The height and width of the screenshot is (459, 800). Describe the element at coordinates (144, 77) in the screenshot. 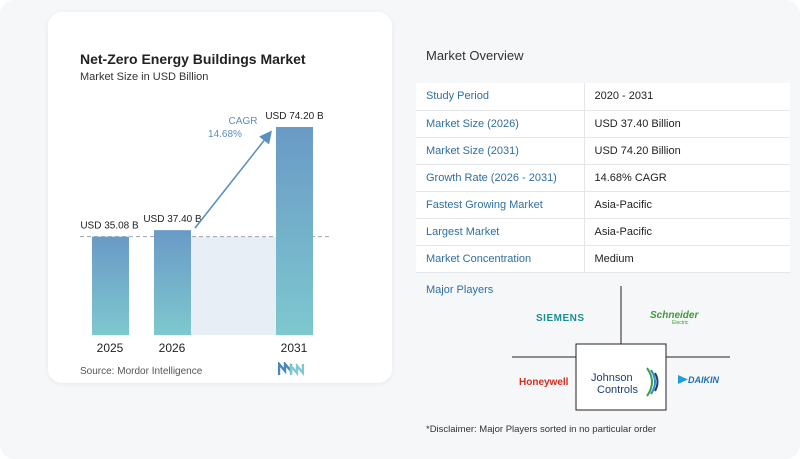

I see `chart-subtitle: Market Size in USD Billion` at that location.